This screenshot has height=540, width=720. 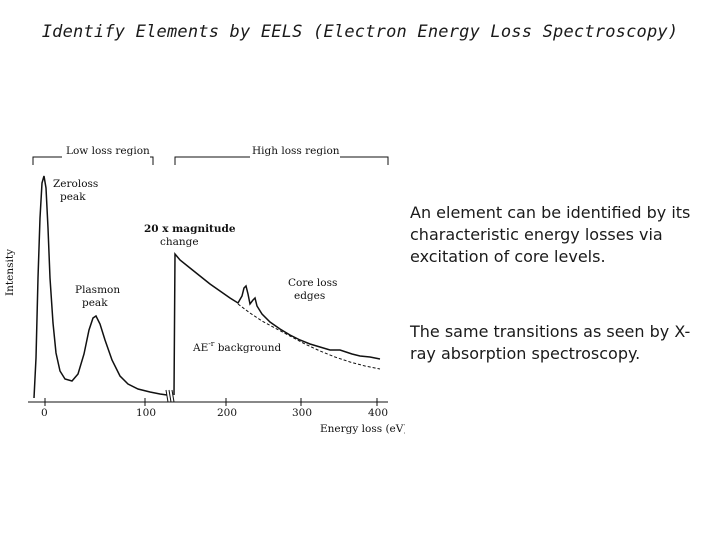 What do you see at coordinates (95, 303) in the screenshot?
I see `plasmon-label-line2: peak` at bounding box center [95, 303].